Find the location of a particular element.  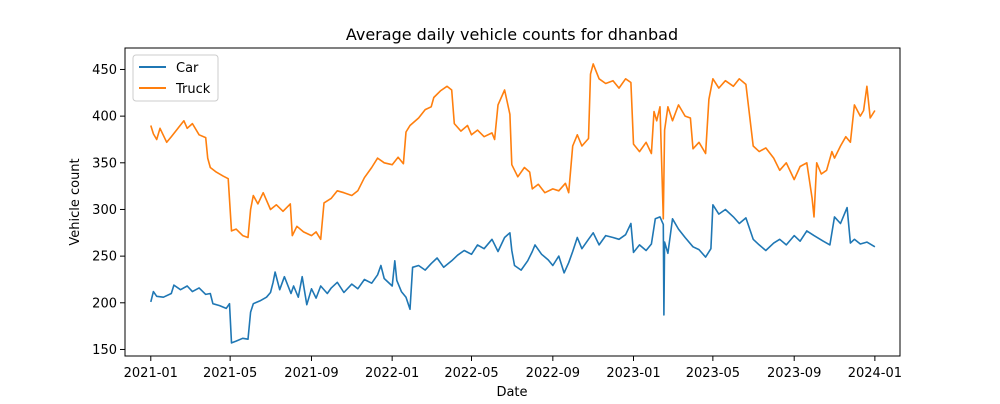

y-axis-label: Vehicle count is located at coordinates (75, 201).